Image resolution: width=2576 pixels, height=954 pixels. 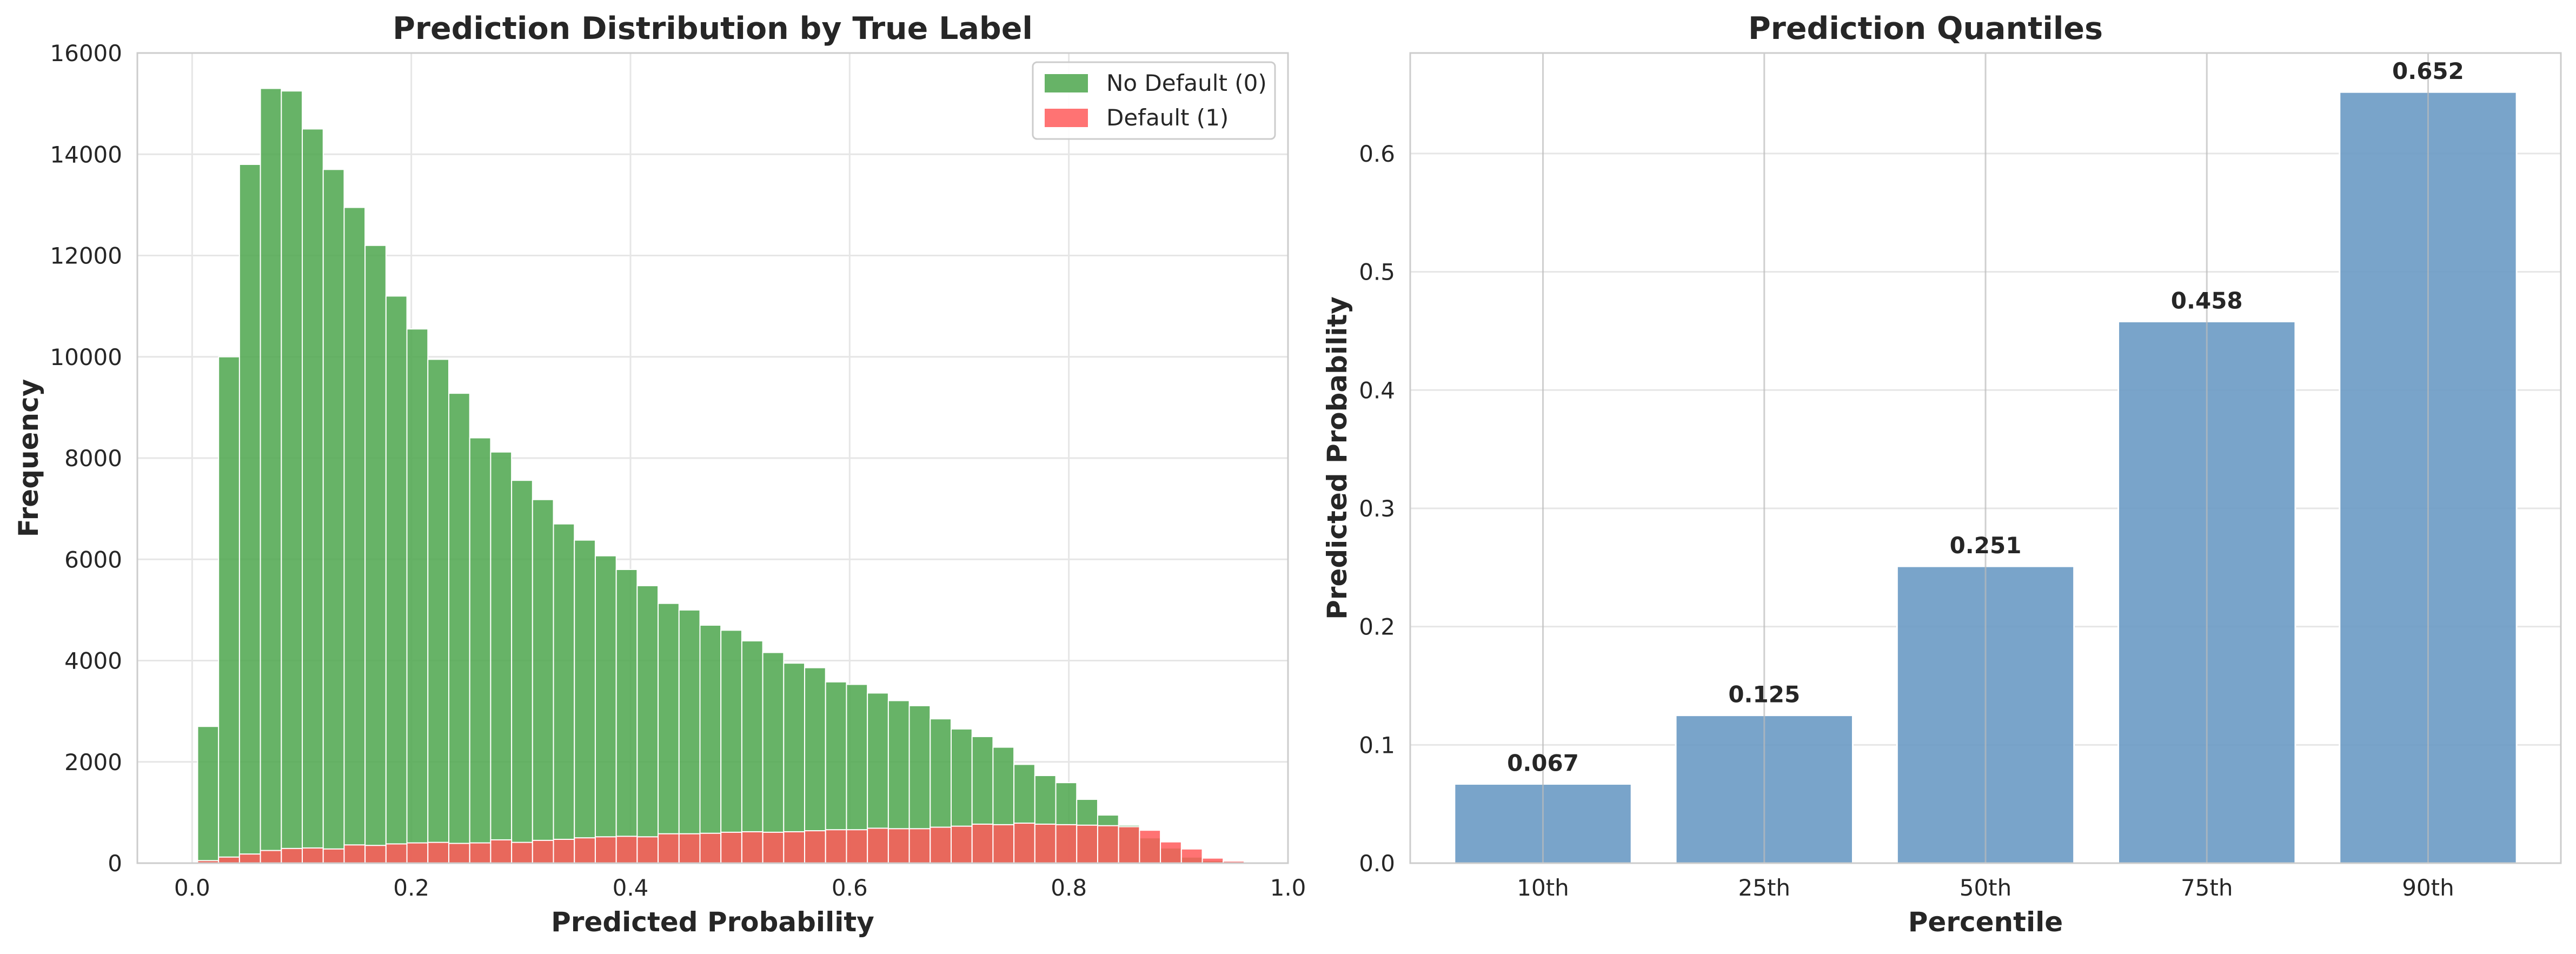 What do you see at coordinates (86, 155) in the screenshot?
I see `histogram-y-tick-label: 14000` at bounding box center [86, 155].